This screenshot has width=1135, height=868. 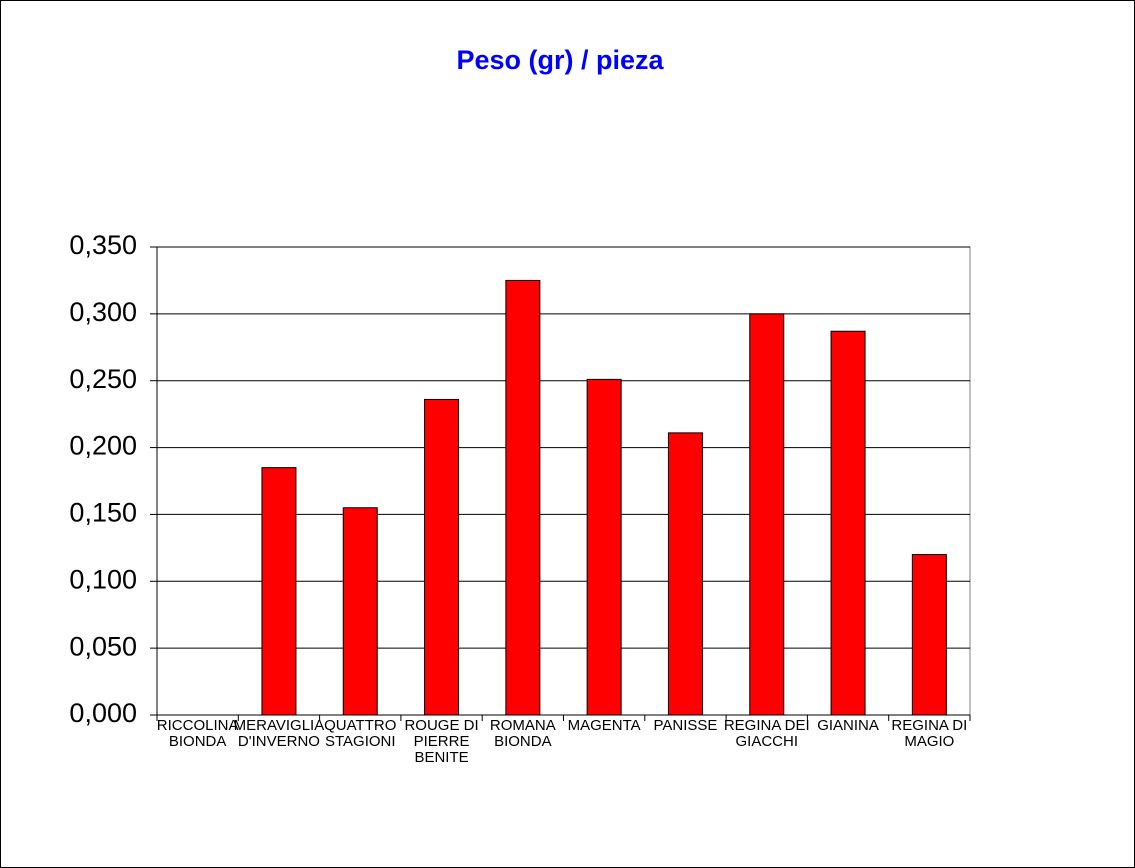 I want to click on x-tick-label: GIANINA, so click(x=848, y=725).